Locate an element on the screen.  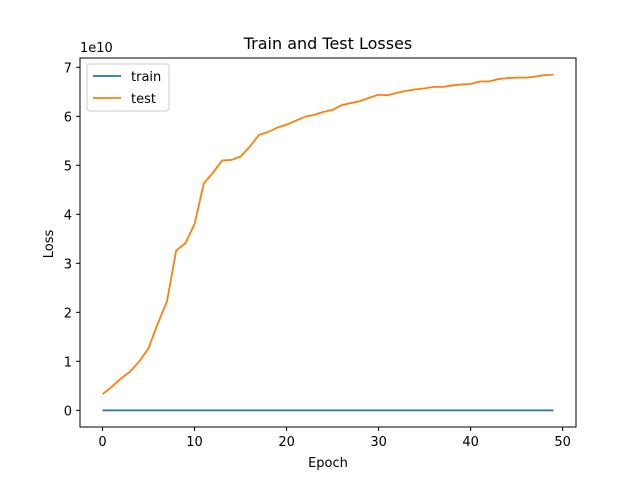
y-tick-label: 7 is located at coordinates (68, 68).